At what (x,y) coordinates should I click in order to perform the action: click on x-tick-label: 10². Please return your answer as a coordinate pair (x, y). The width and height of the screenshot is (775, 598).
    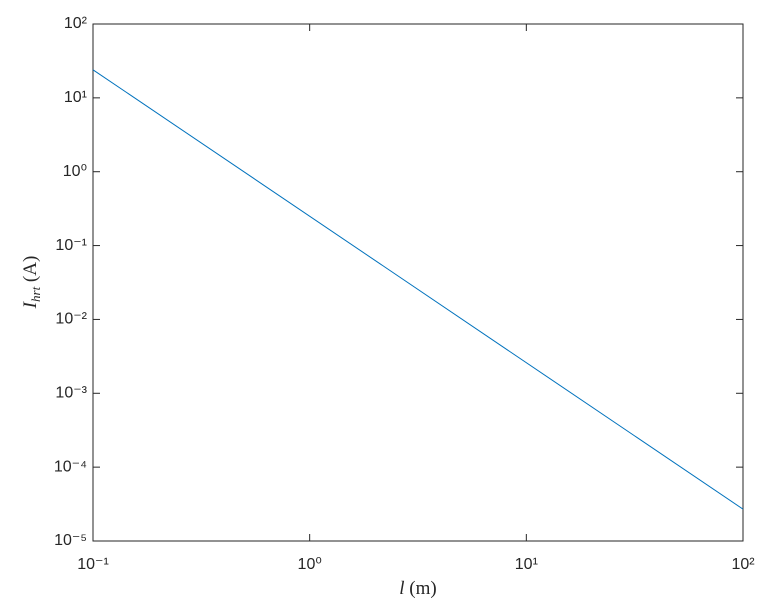
    Looking at the image, I should click on (743, 564).